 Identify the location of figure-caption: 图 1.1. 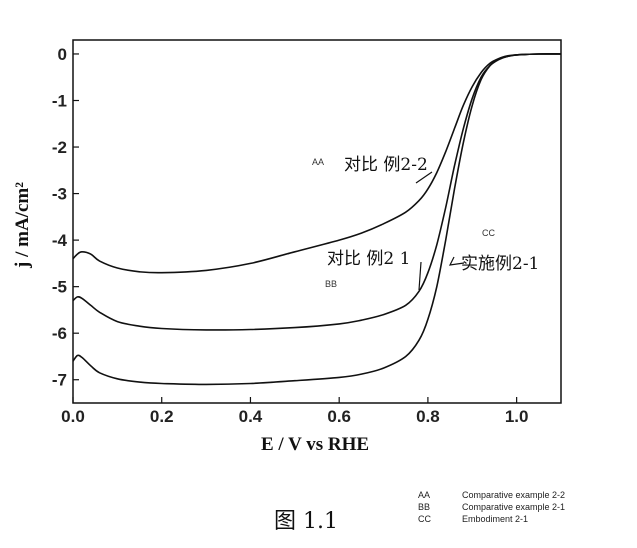
(306, 519).